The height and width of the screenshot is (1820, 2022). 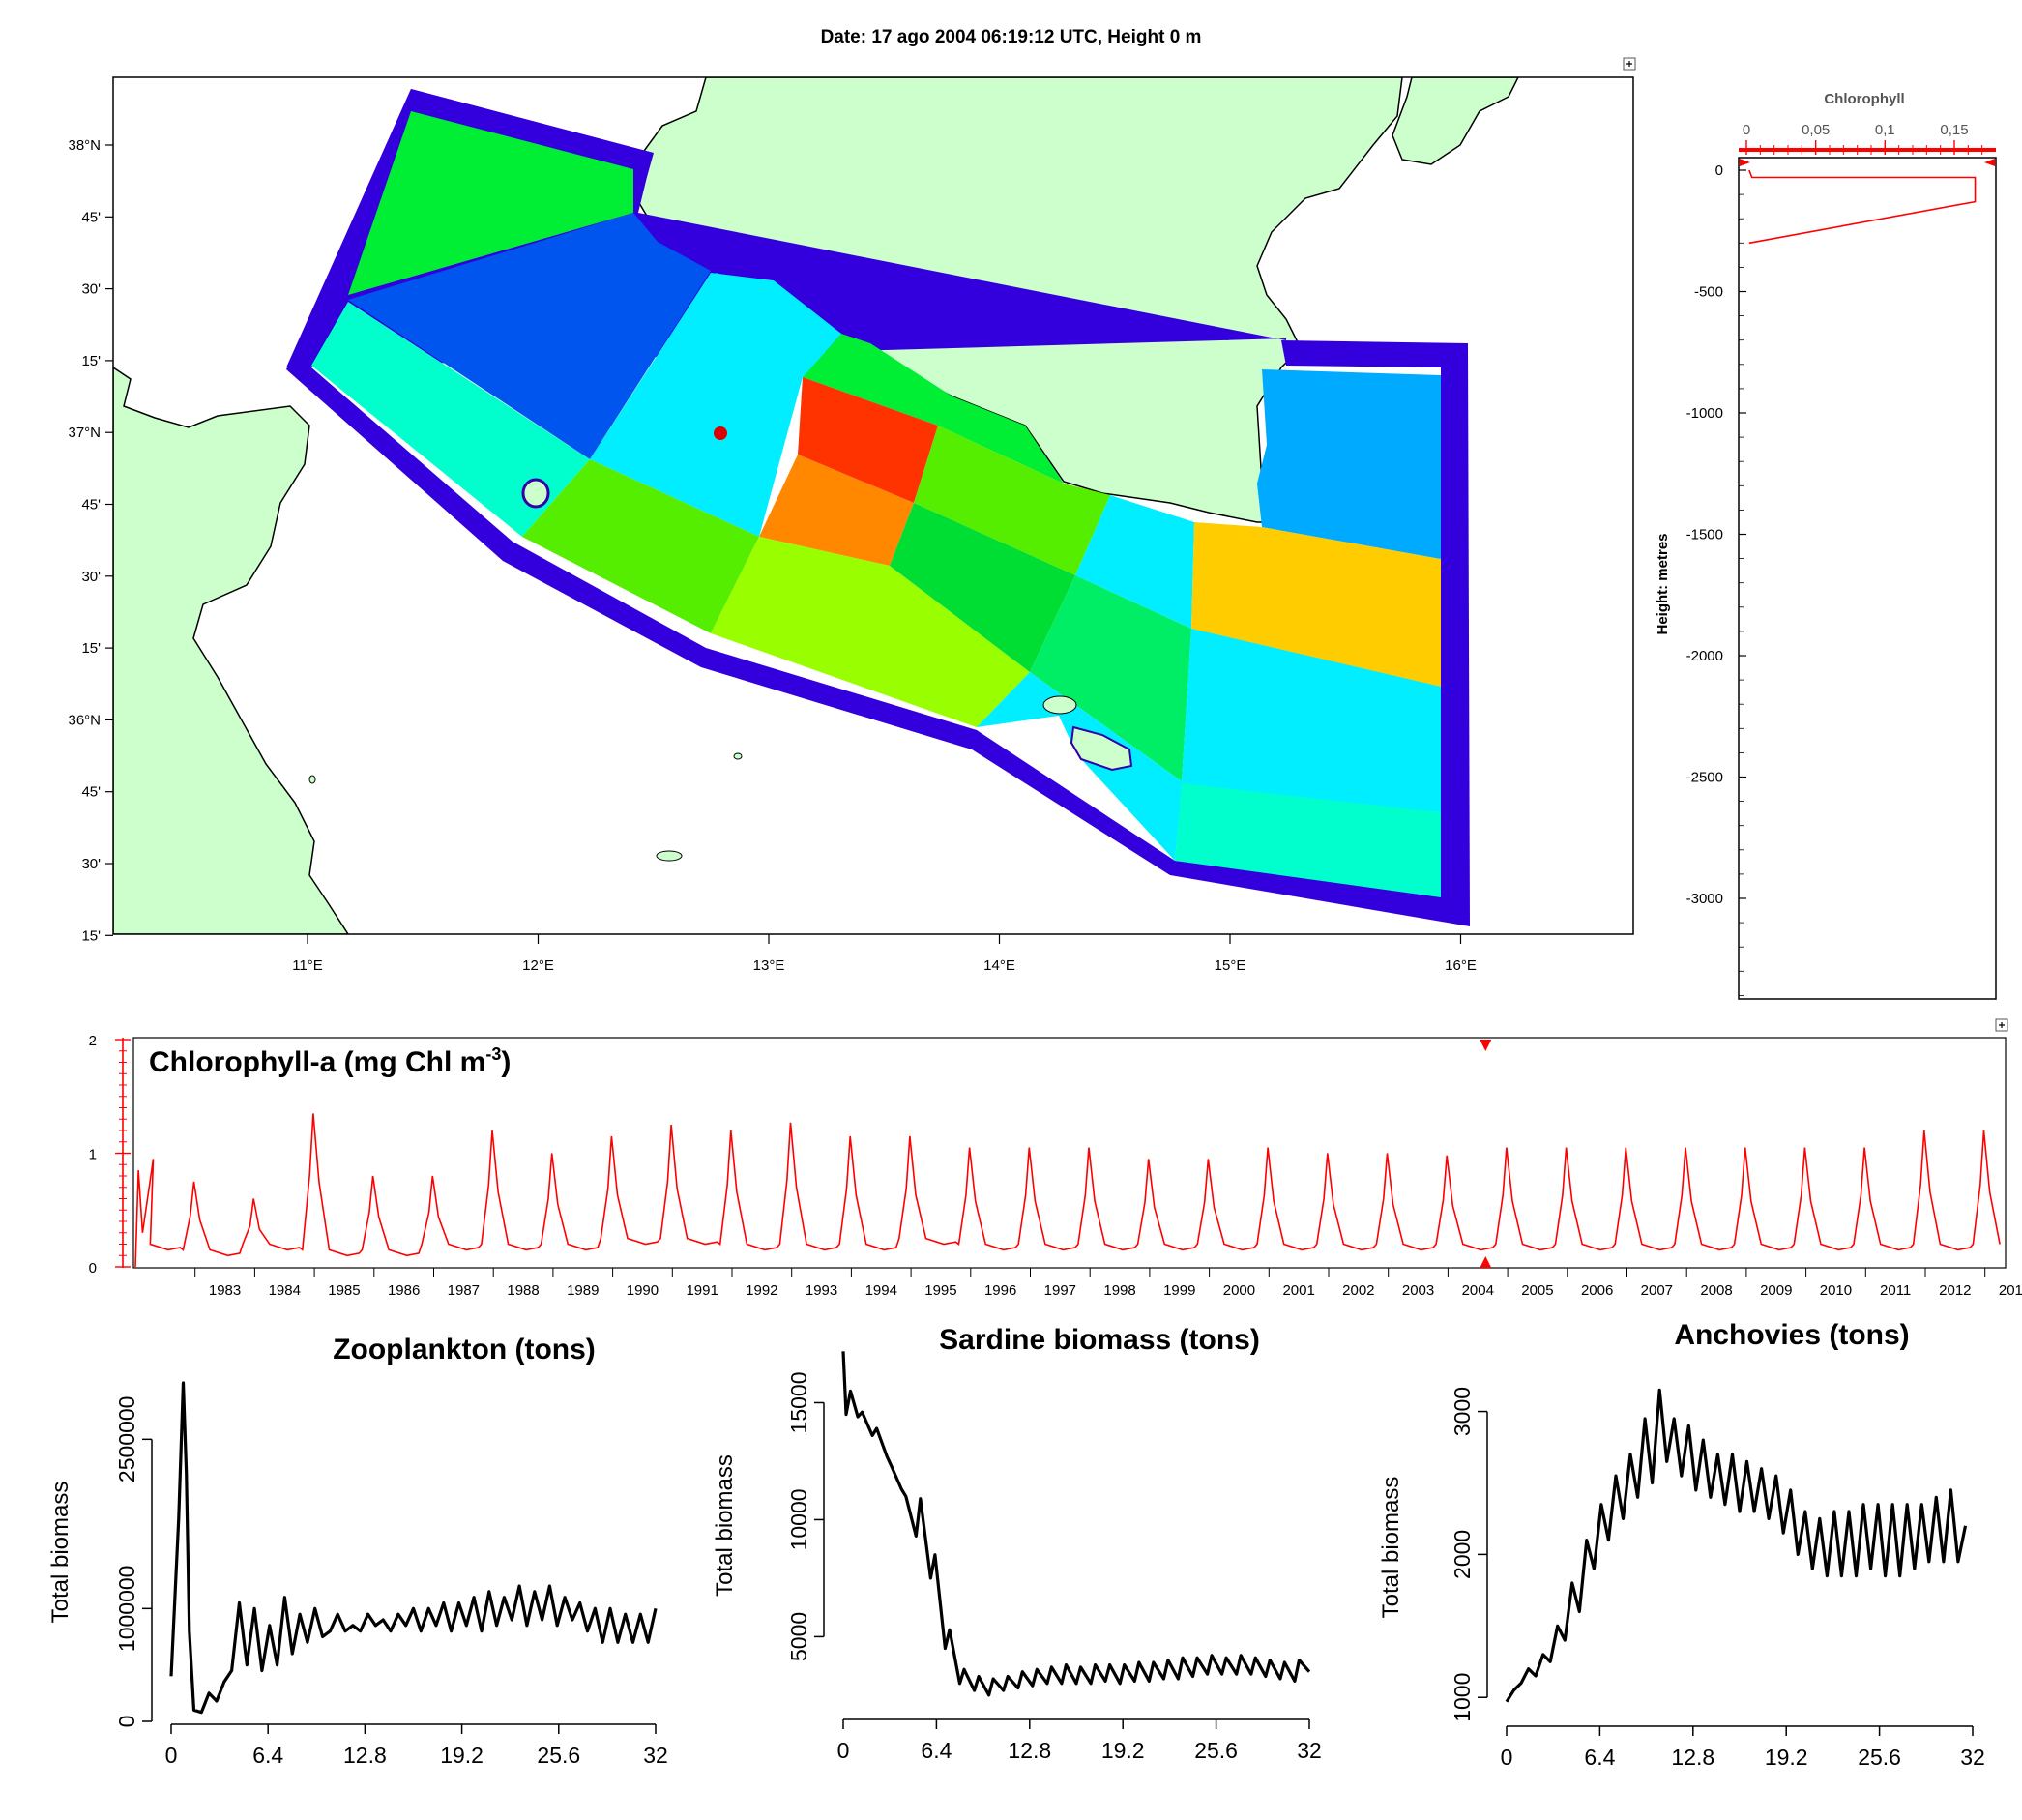 What do you see at coordinates (1000, 1291) in the screenshot?
I see `series-year-label: 1996` at bounding box center [1000, 1291].